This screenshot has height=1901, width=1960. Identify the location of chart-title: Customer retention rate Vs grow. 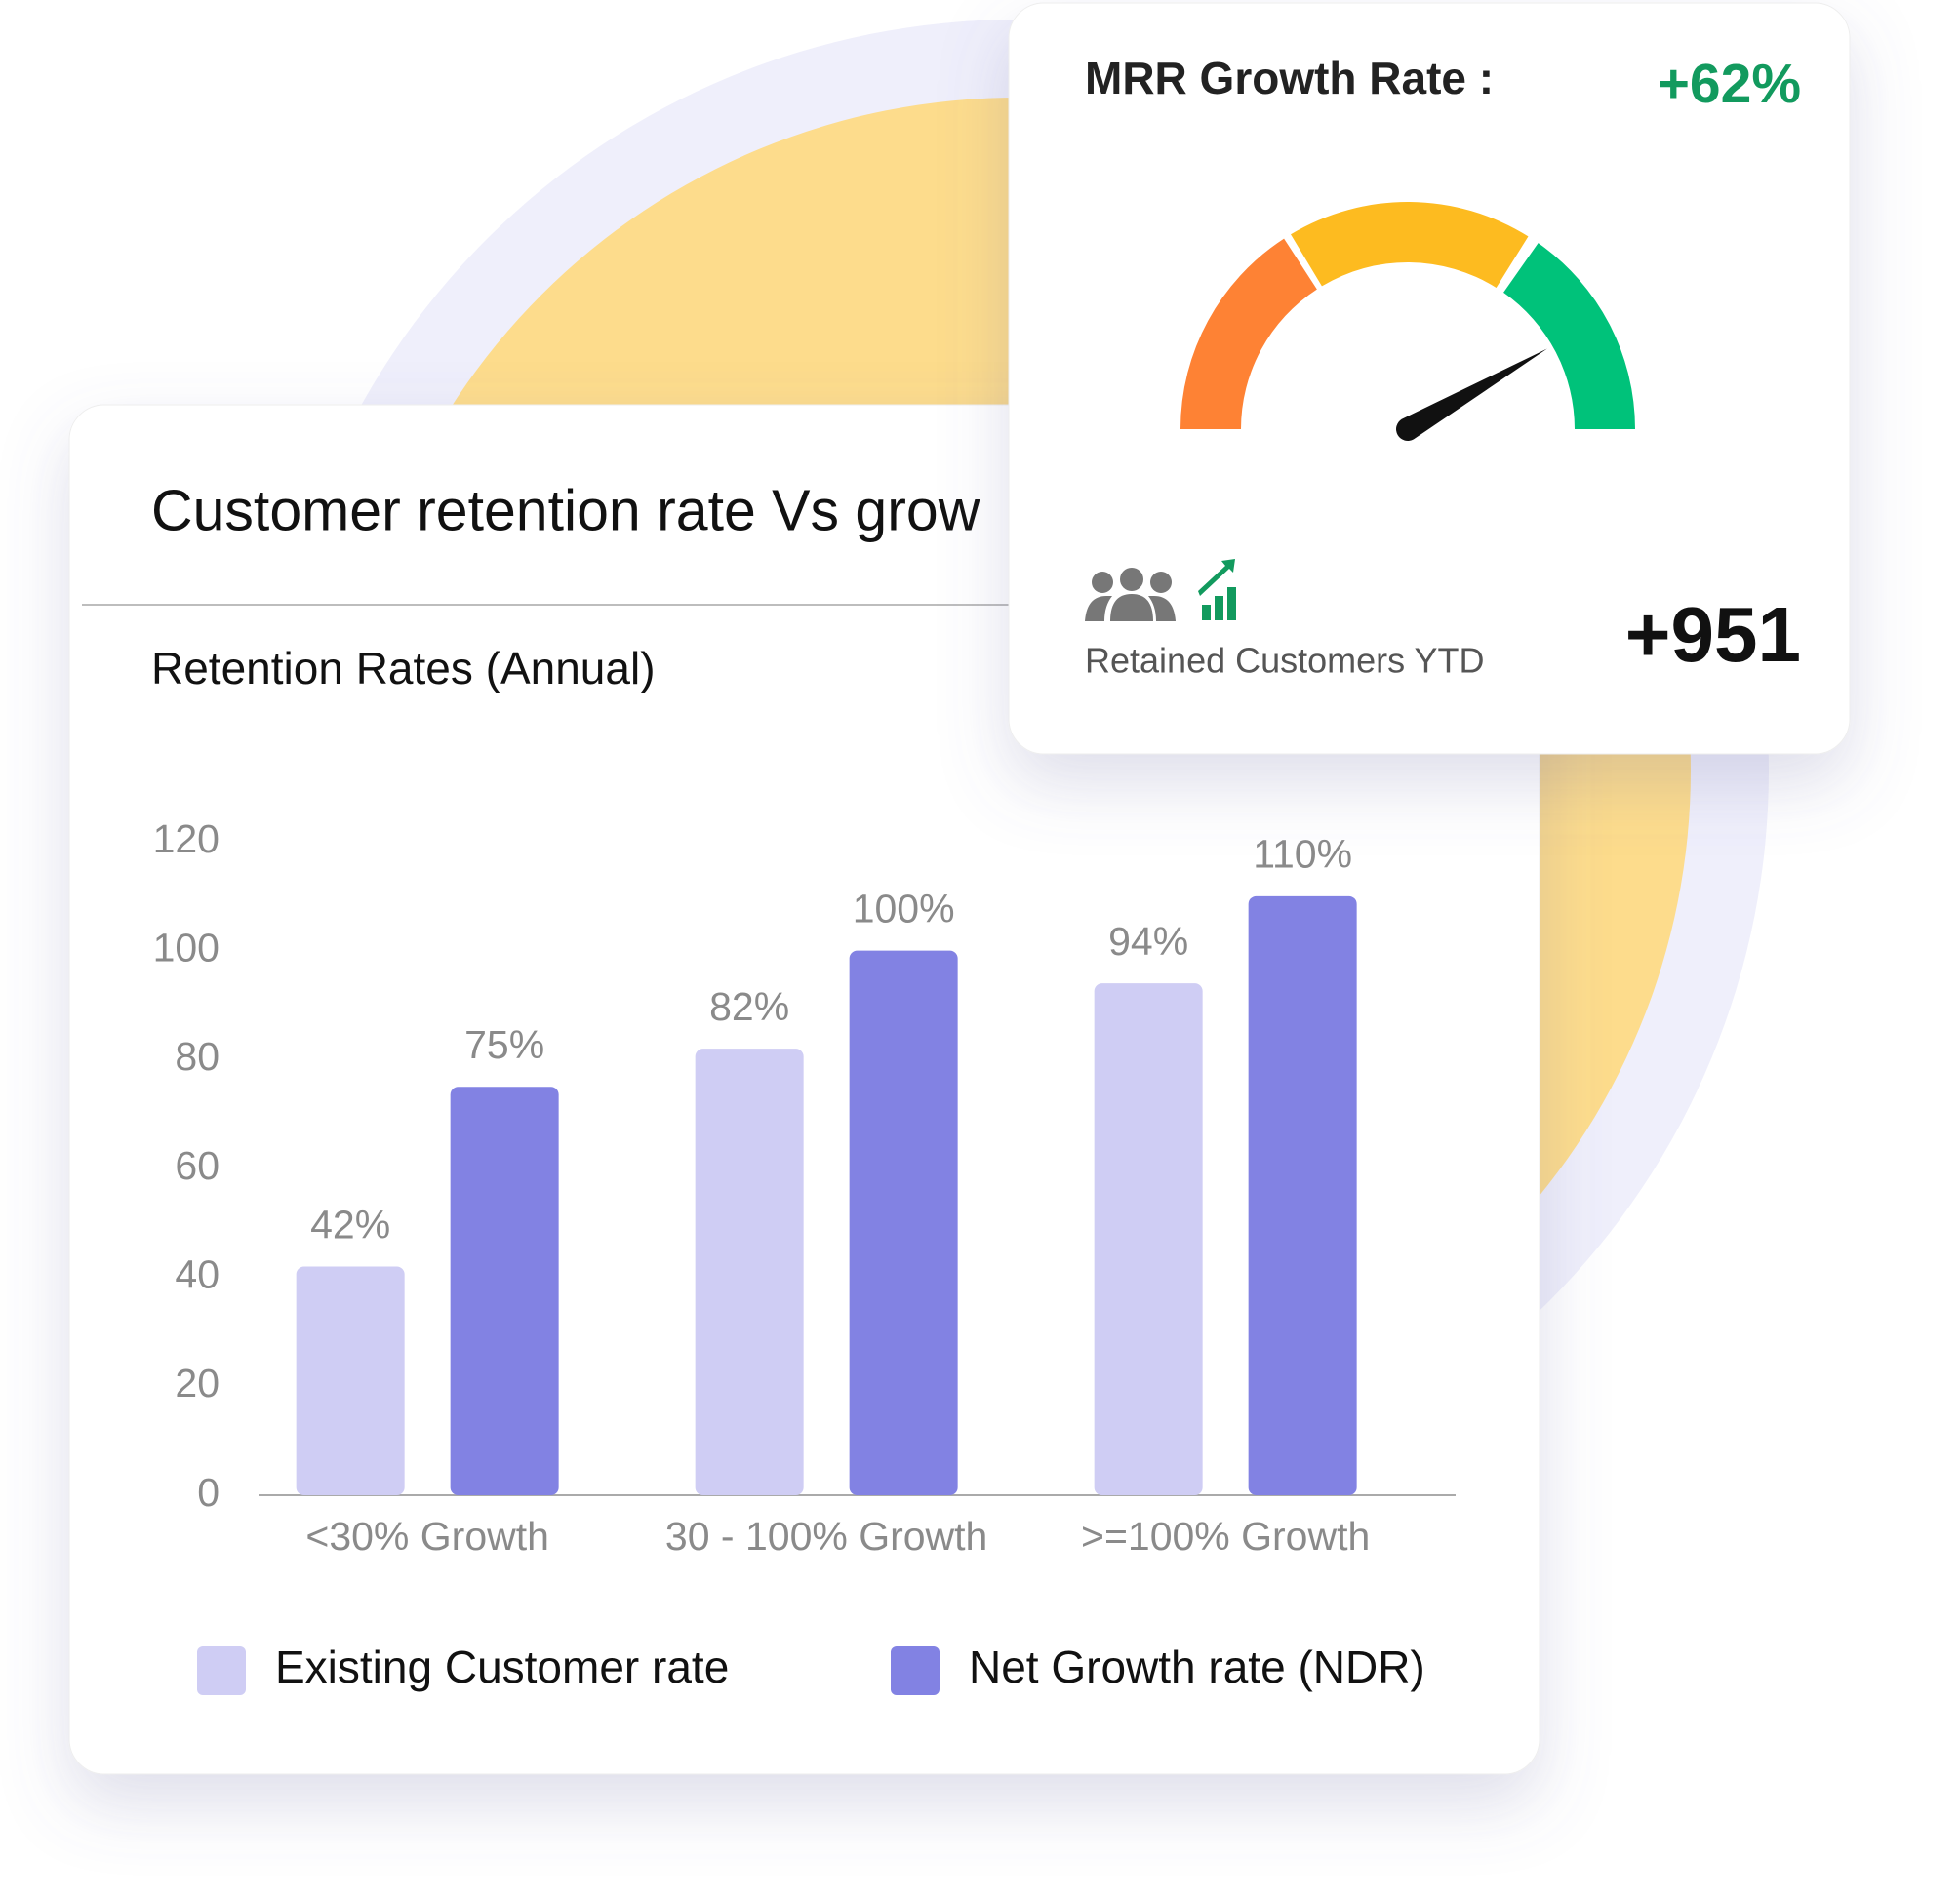
(565, 511).